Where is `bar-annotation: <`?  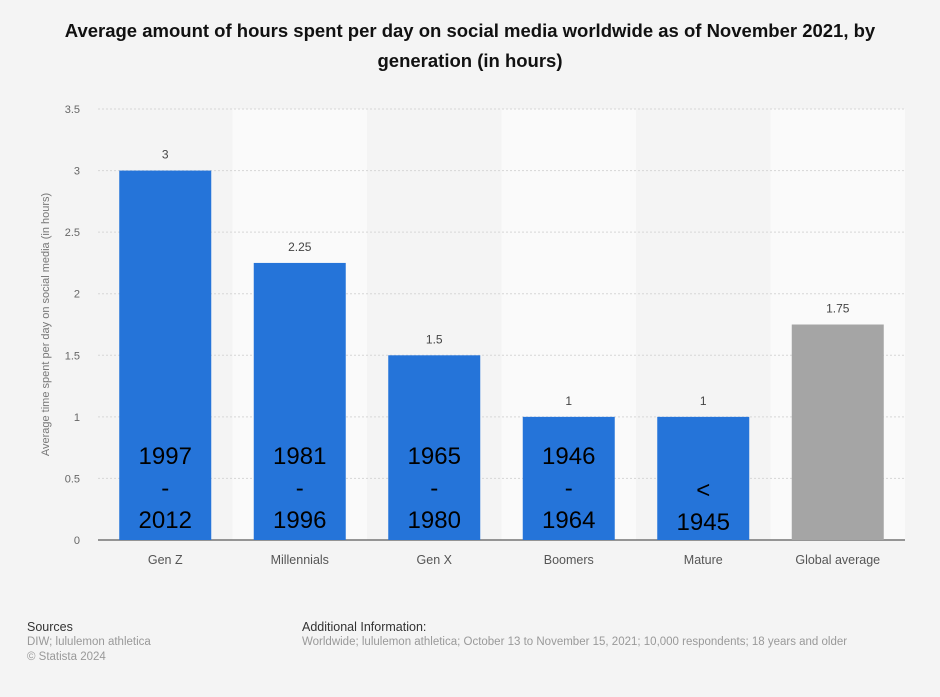 bar-annotation: < is located at coordinates (703, 490).